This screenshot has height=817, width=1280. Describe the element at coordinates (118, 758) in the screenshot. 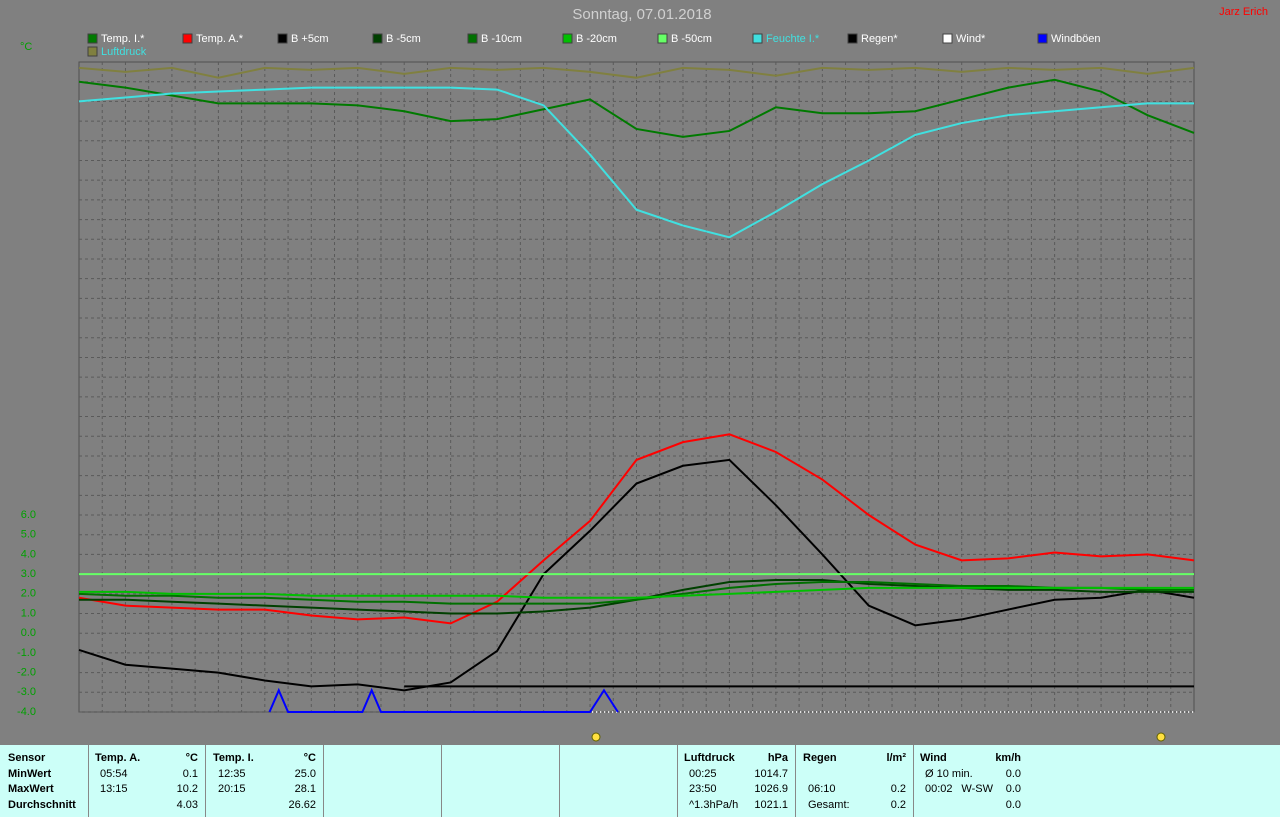

I see `table-cell: Temp. A.` at that location.